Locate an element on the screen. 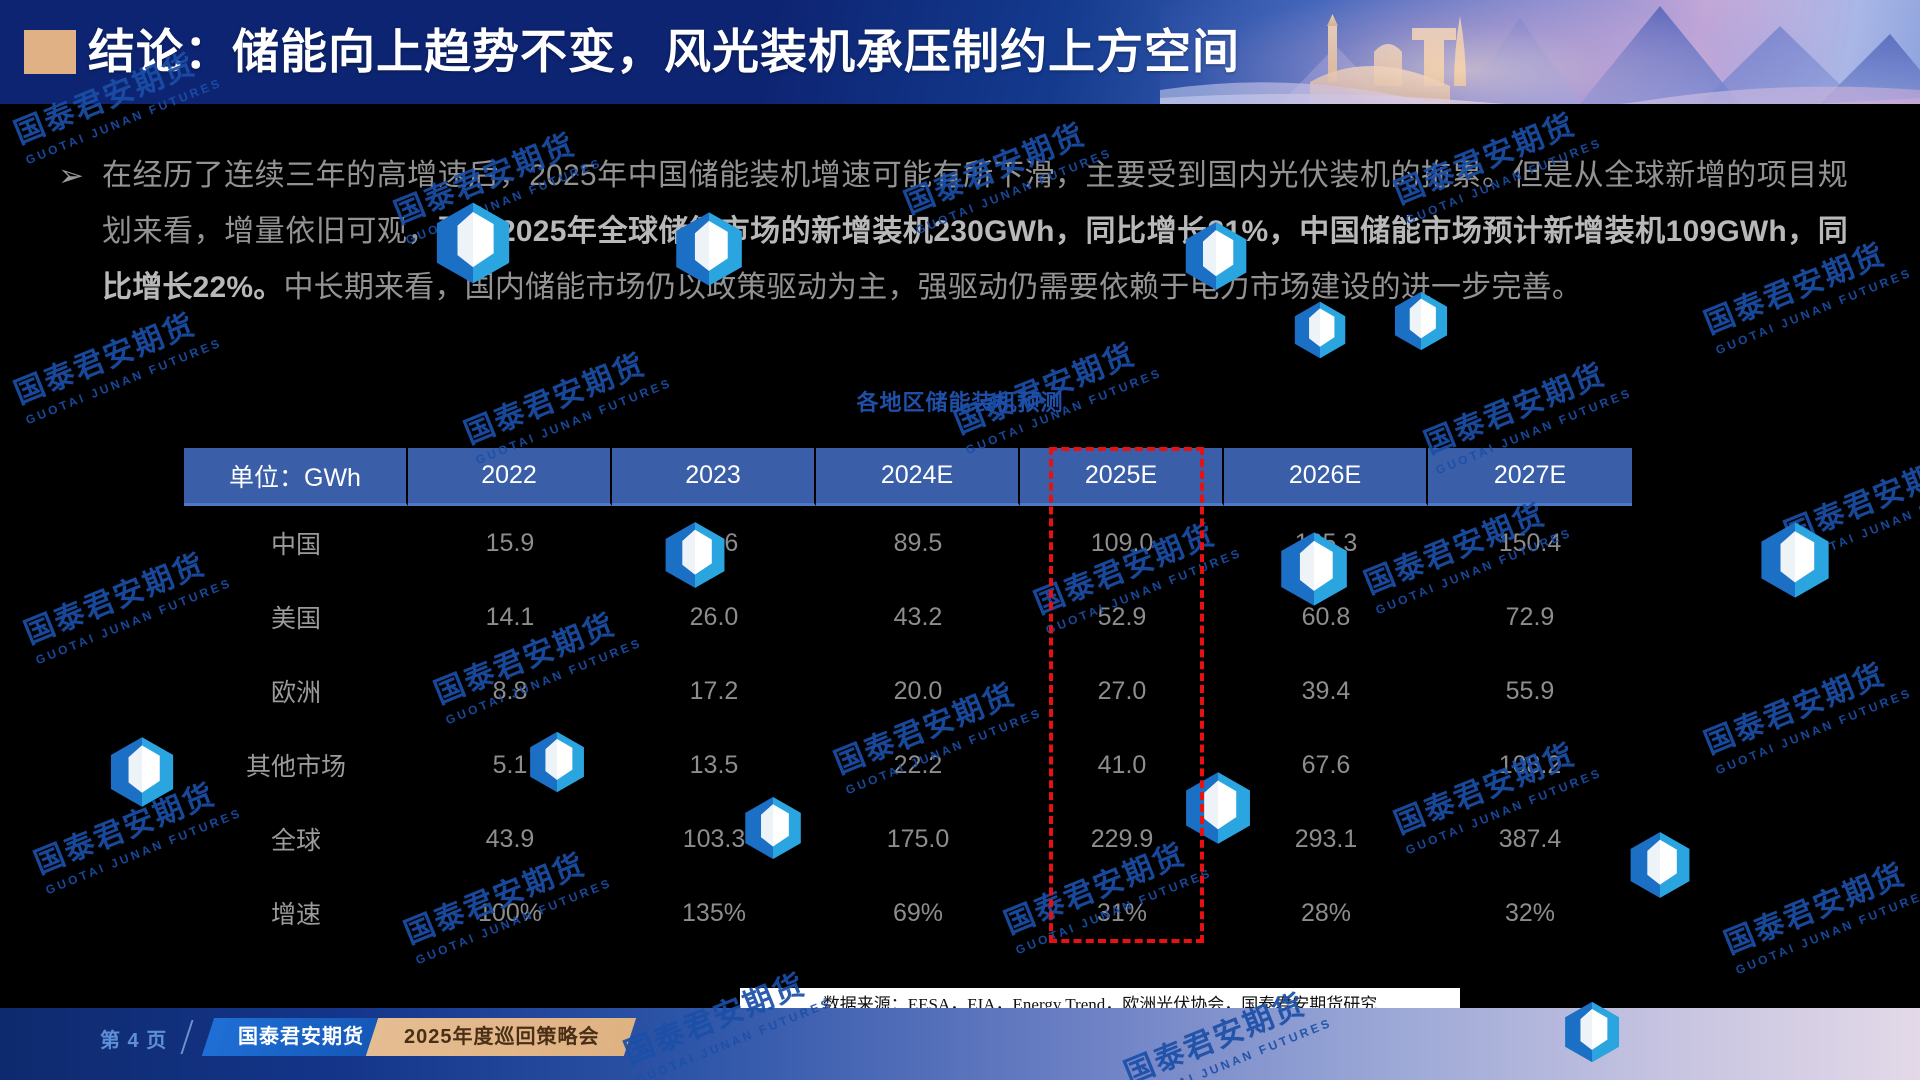 Image resolution: width=1920 pixels, height=1080 pixels. cell-other-2026e: 67.6 is located at coordinates (1326, 764).